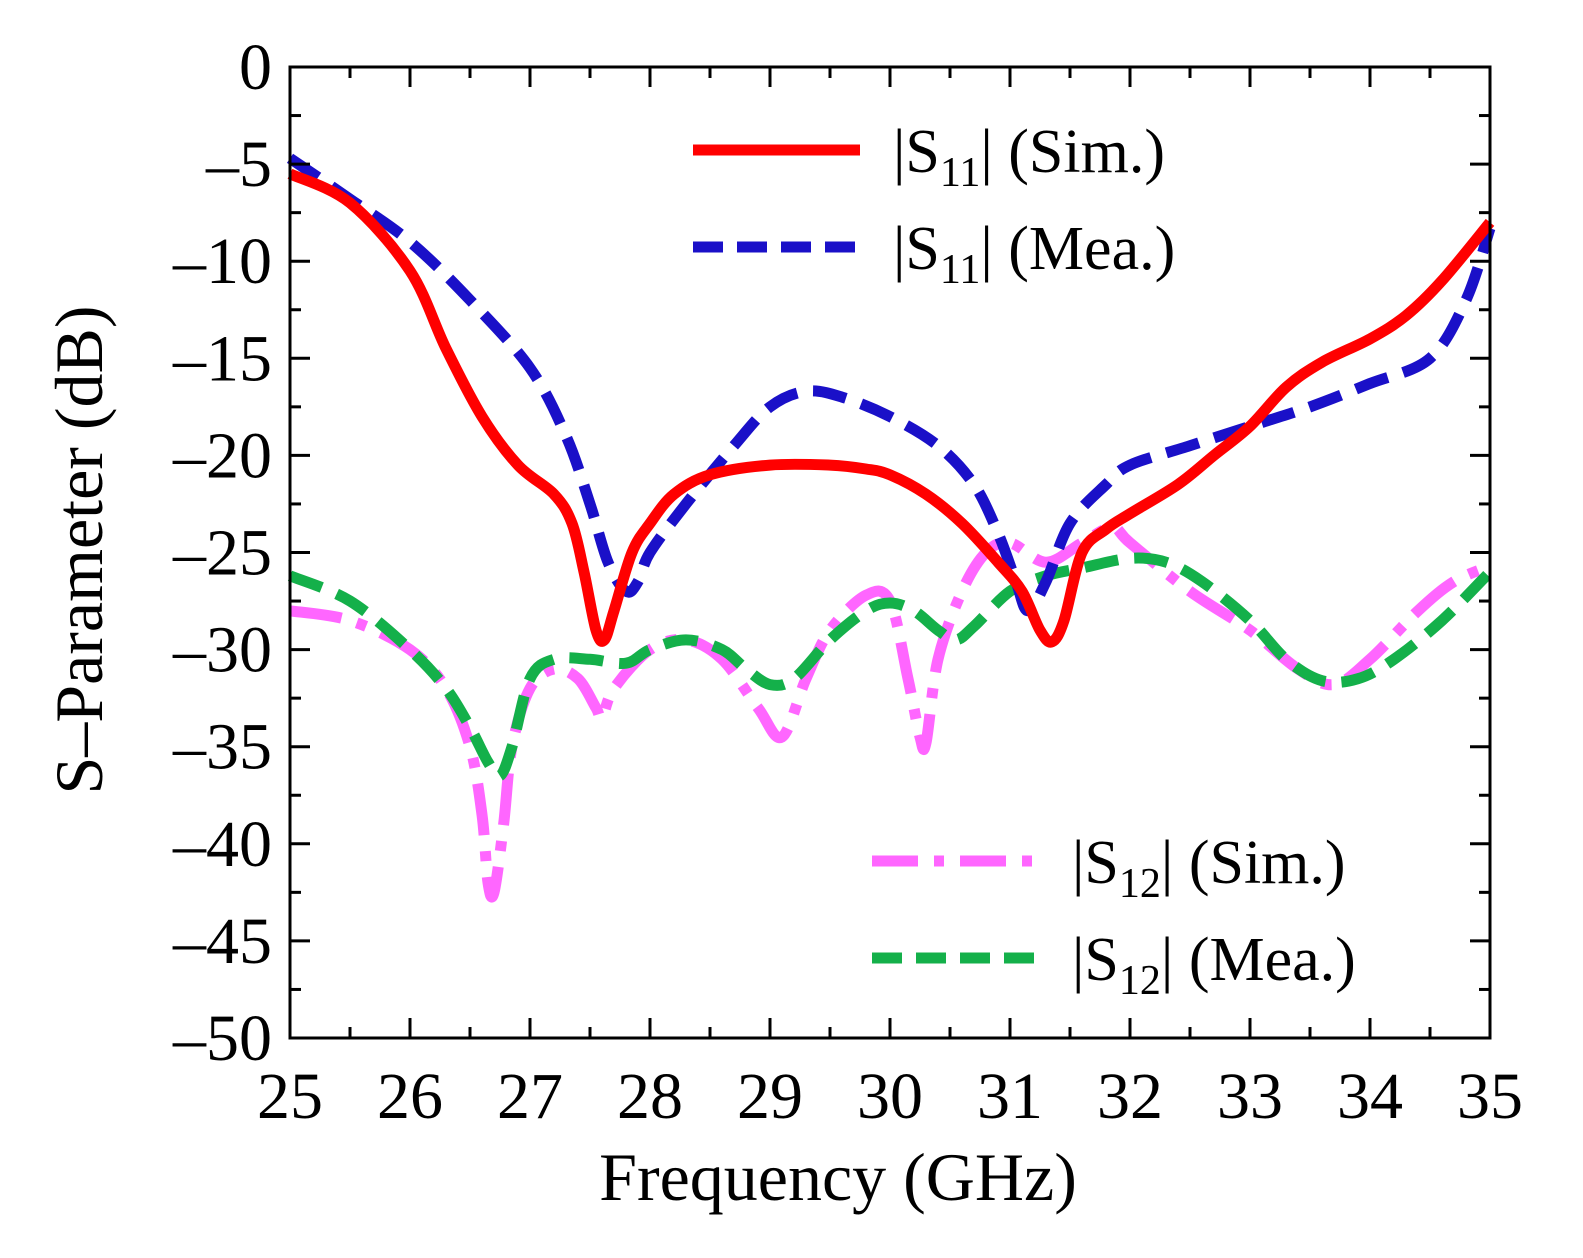 The width and height of the screenshot is (1583, 1258). Describe the element at coordinates (222, 747) in the screenshot. I see `y-tick-label: –35` at that location.